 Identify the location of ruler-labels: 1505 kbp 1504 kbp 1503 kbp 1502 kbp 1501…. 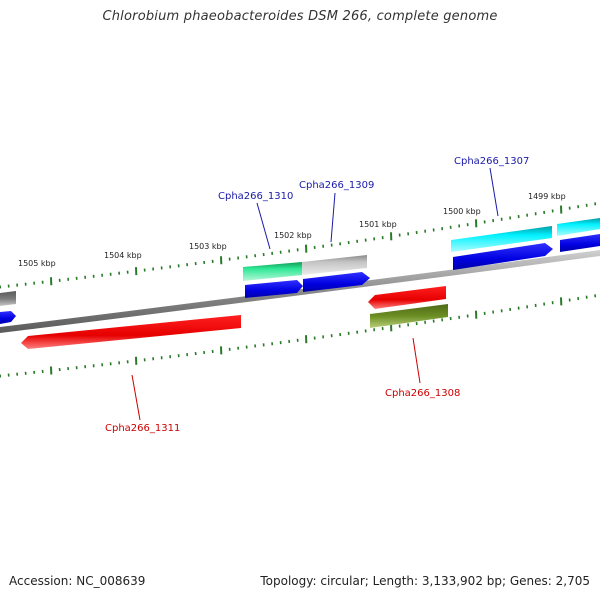
(292, 230).